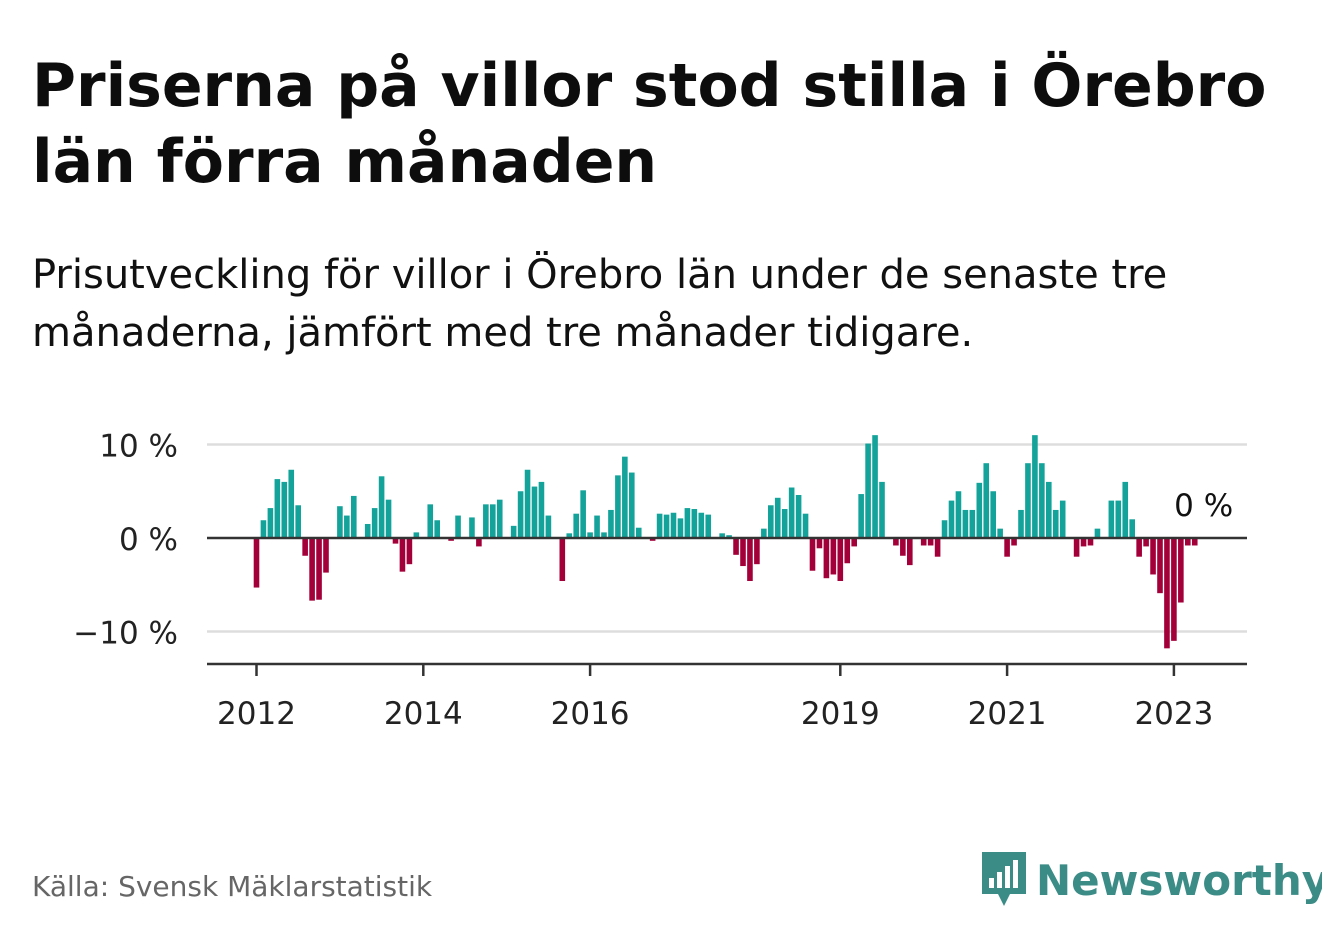 The width and height of the screenshot is (1322, 939). What do you see at coordinates (590, 714) in the screenshot?
I see `x-tick-label: 2016` at bounding box center [590, 714].